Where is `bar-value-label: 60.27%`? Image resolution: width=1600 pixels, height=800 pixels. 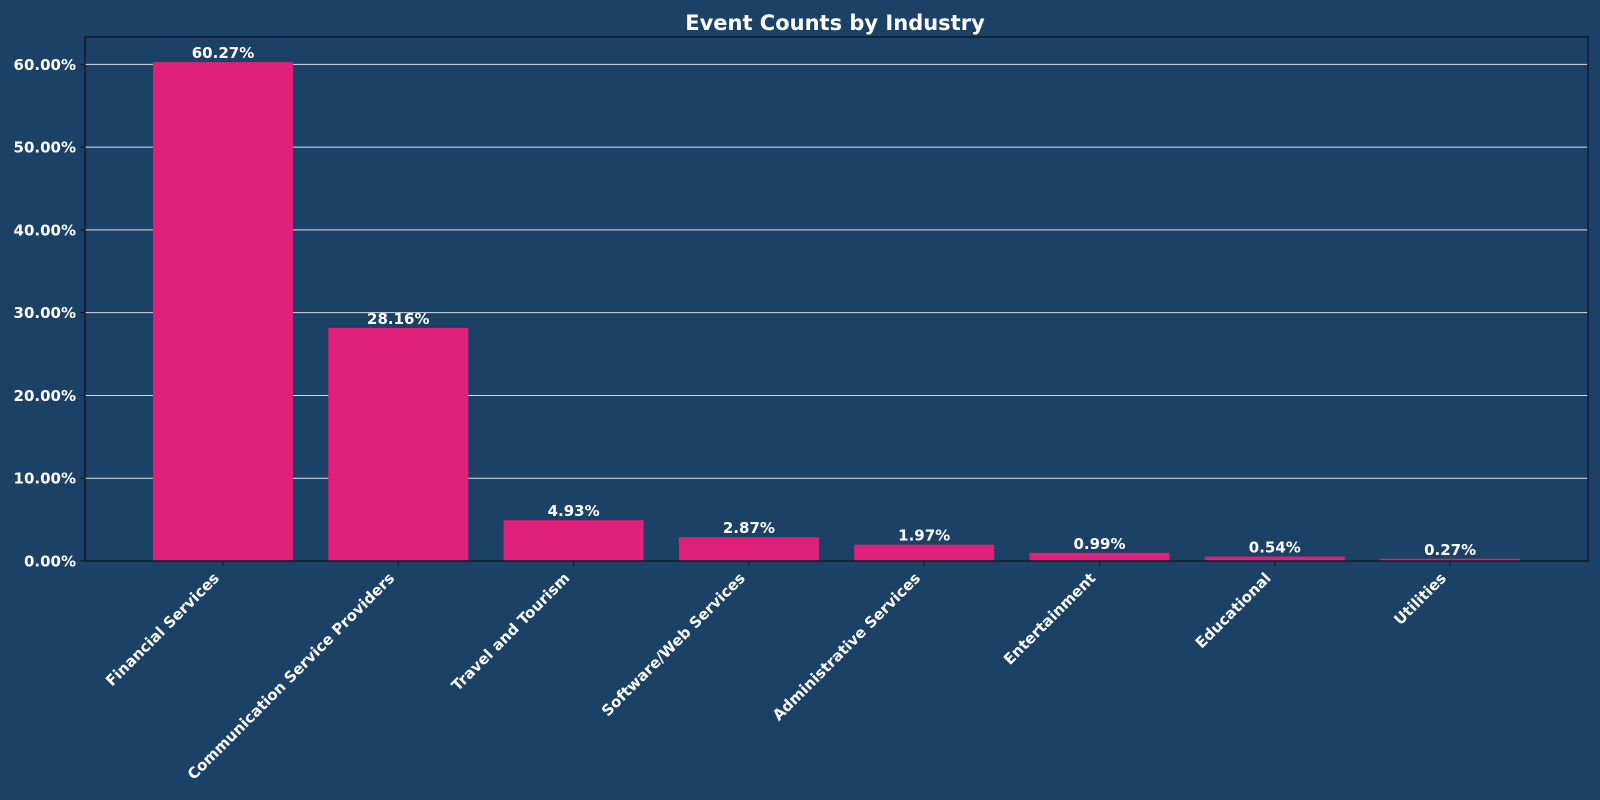
bar-value-label: 60.27% is located at coordinates (223, 53).